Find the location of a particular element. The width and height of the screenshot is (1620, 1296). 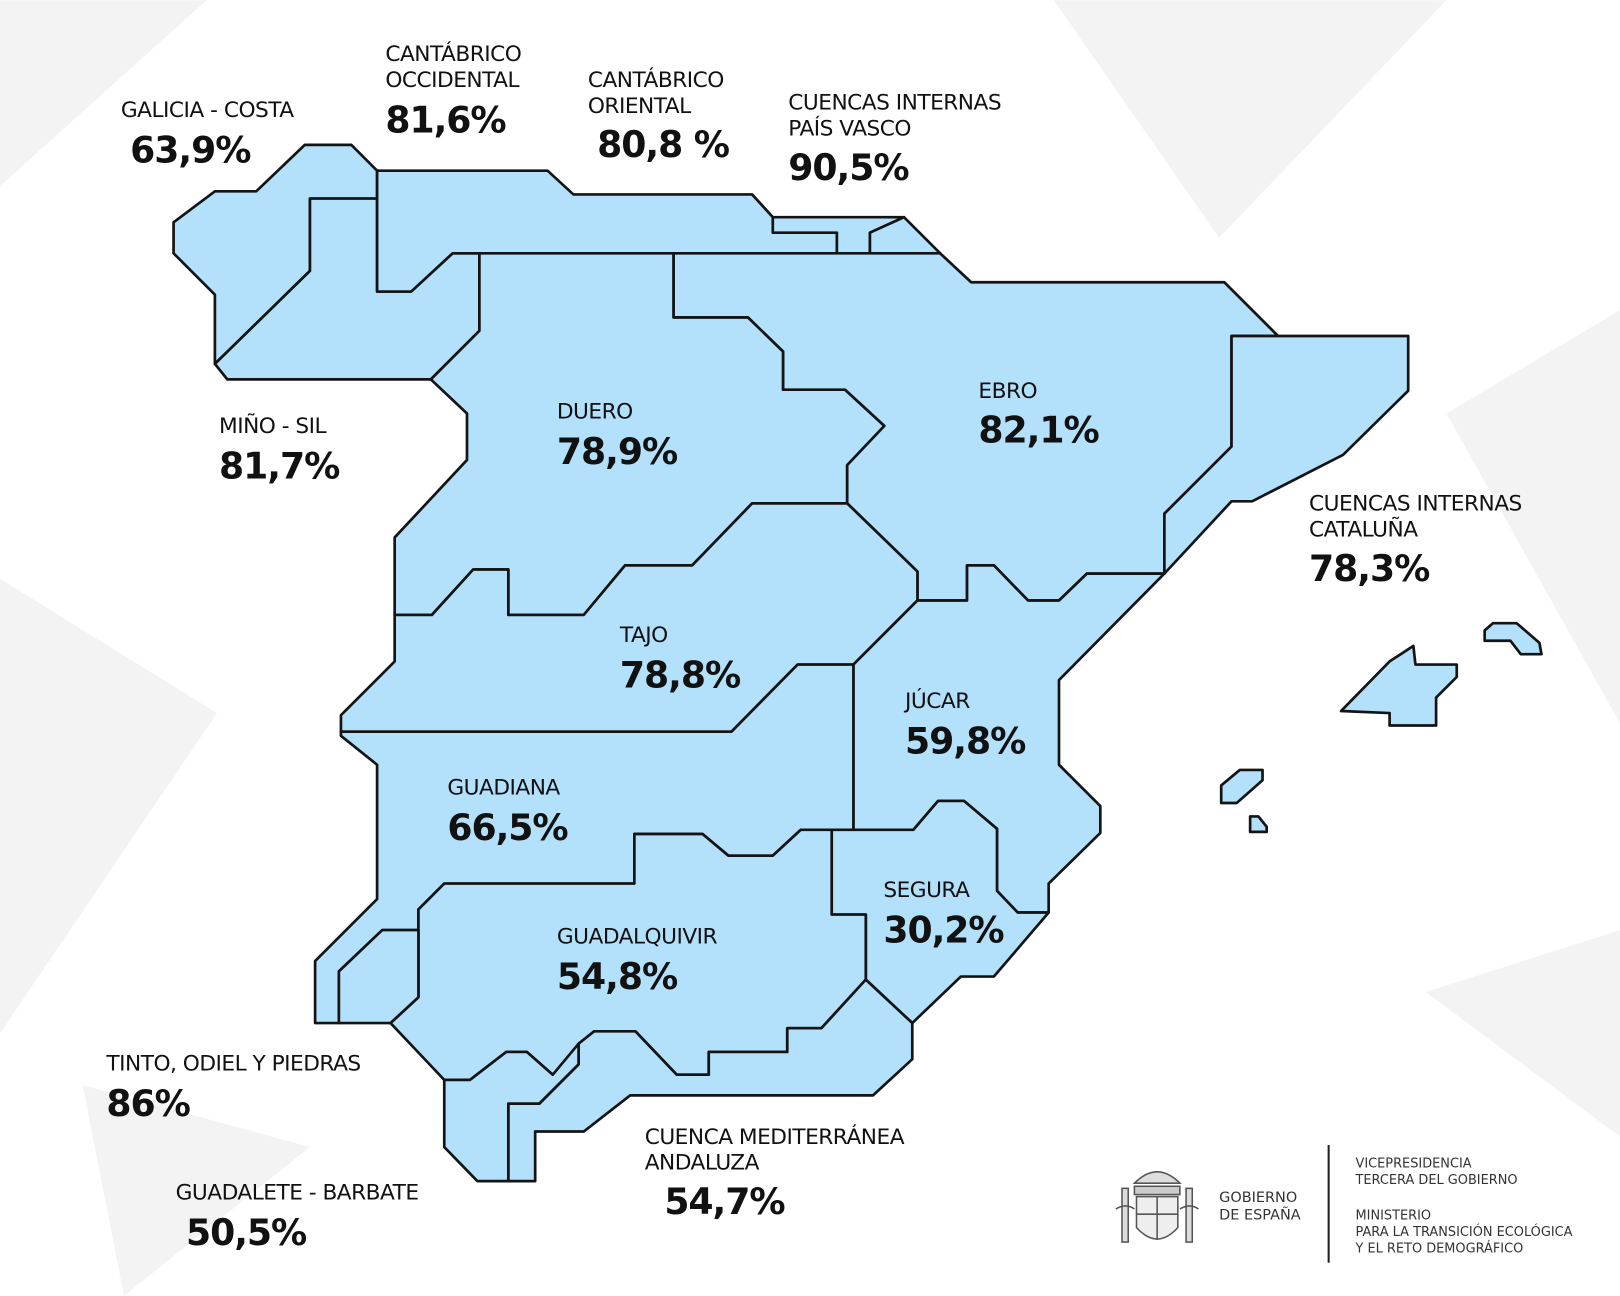

label-cantabrico-oriental-2: ORIENTAL is located at coordinates (639, 106).